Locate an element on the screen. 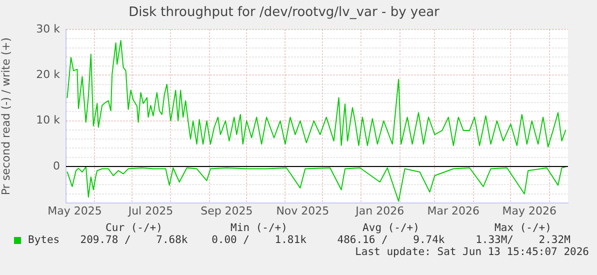 The width and height of the screenshot is (597, 275). chart-title: Disk throughput for /dev/rootvg/lv_var - by year is located at coordinates (284, 12).